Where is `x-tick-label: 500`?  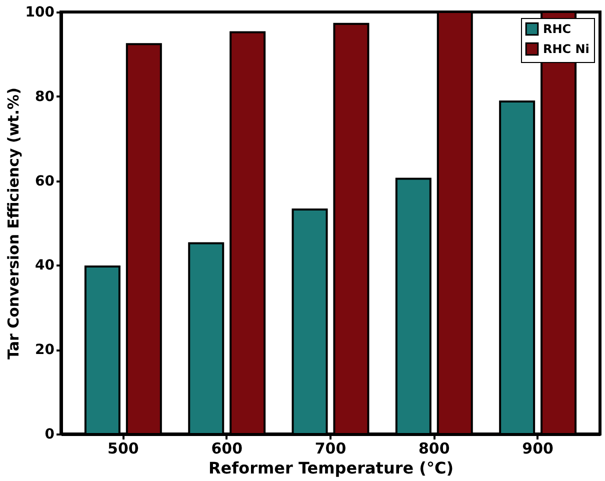 x-tick-label: 500 is located at coordinates (123, 449).